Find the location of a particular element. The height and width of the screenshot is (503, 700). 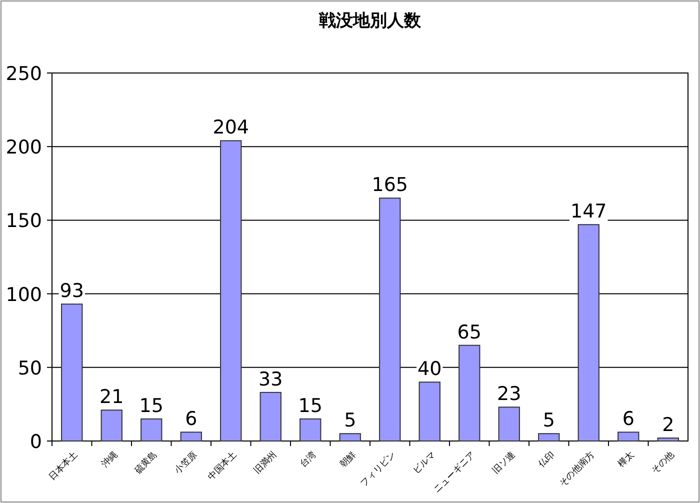

x-tick-label: 硫黄島 is located at coordinates (146, 462).